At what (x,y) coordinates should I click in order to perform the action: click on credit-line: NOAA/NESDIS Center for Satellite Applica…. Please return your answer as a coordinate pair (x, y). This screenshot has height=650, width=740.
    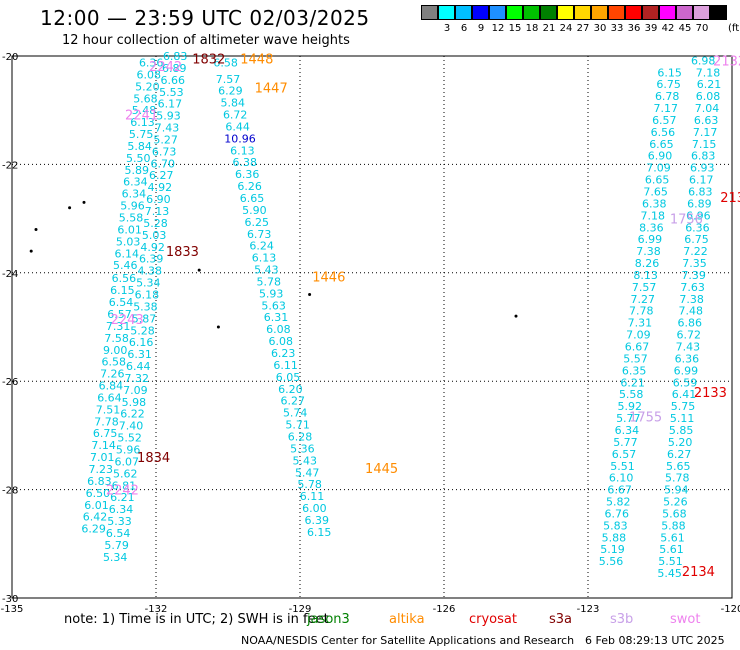
    Looking at the image, I should click on (408, 640).